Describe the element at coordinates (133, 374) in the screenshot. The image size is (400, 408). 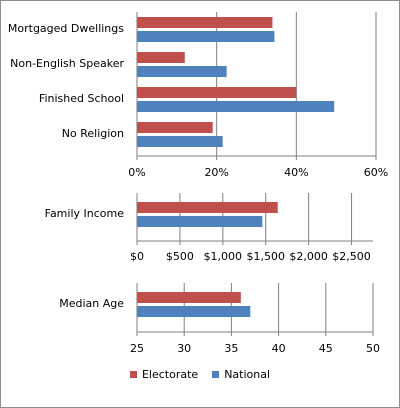
I see `legend-swatch-electorate` at that location.